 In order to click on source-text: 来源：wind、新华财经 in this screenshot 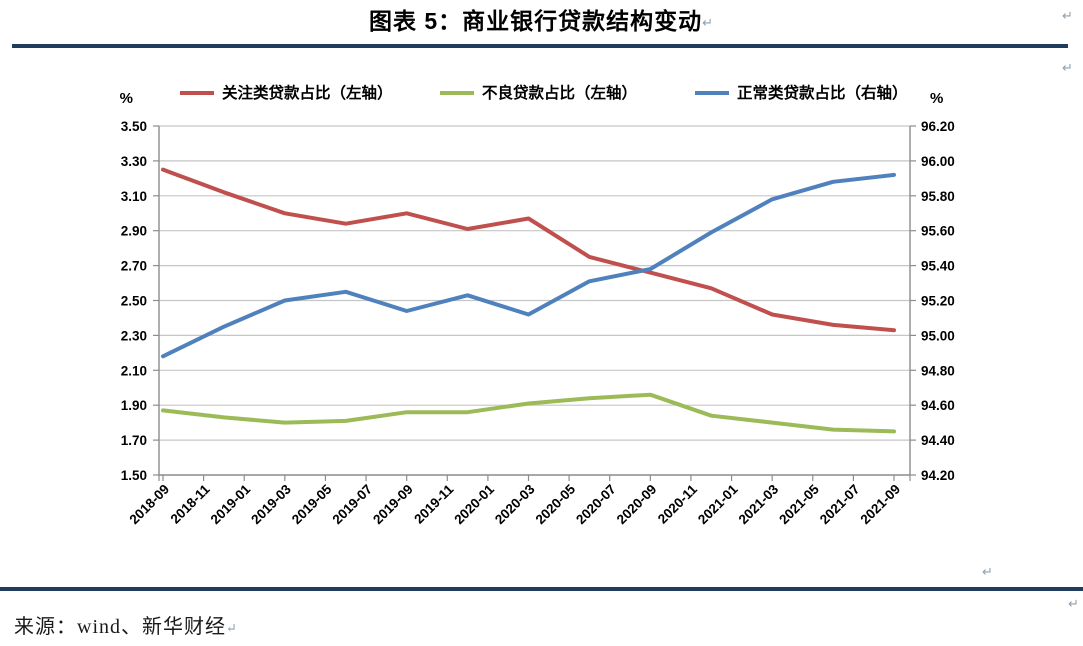, I will do `click(120, 627)`.